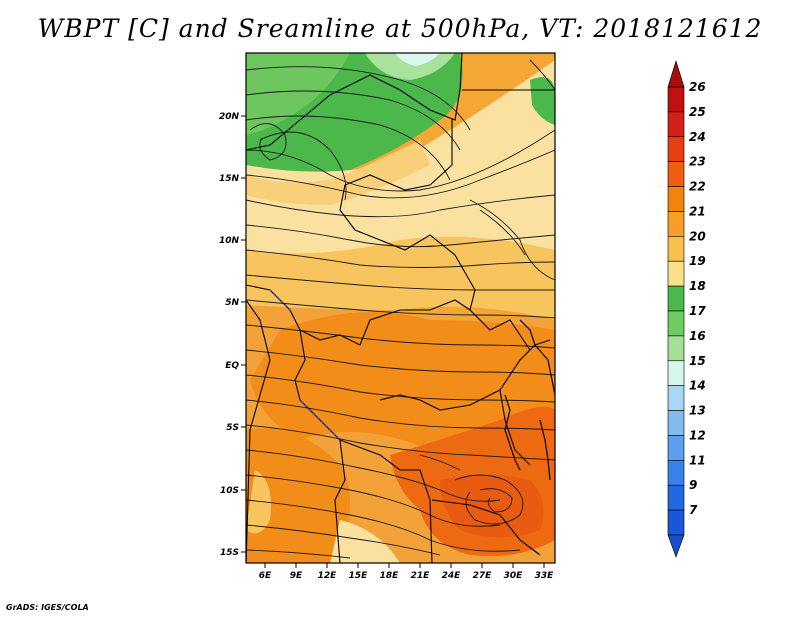 The height and width of the screenshot is (618, 800). What do you see at coordinates (697, 187) in the screenshot?
I see `colorbar-label: 22` at bounding box center [697, 187].